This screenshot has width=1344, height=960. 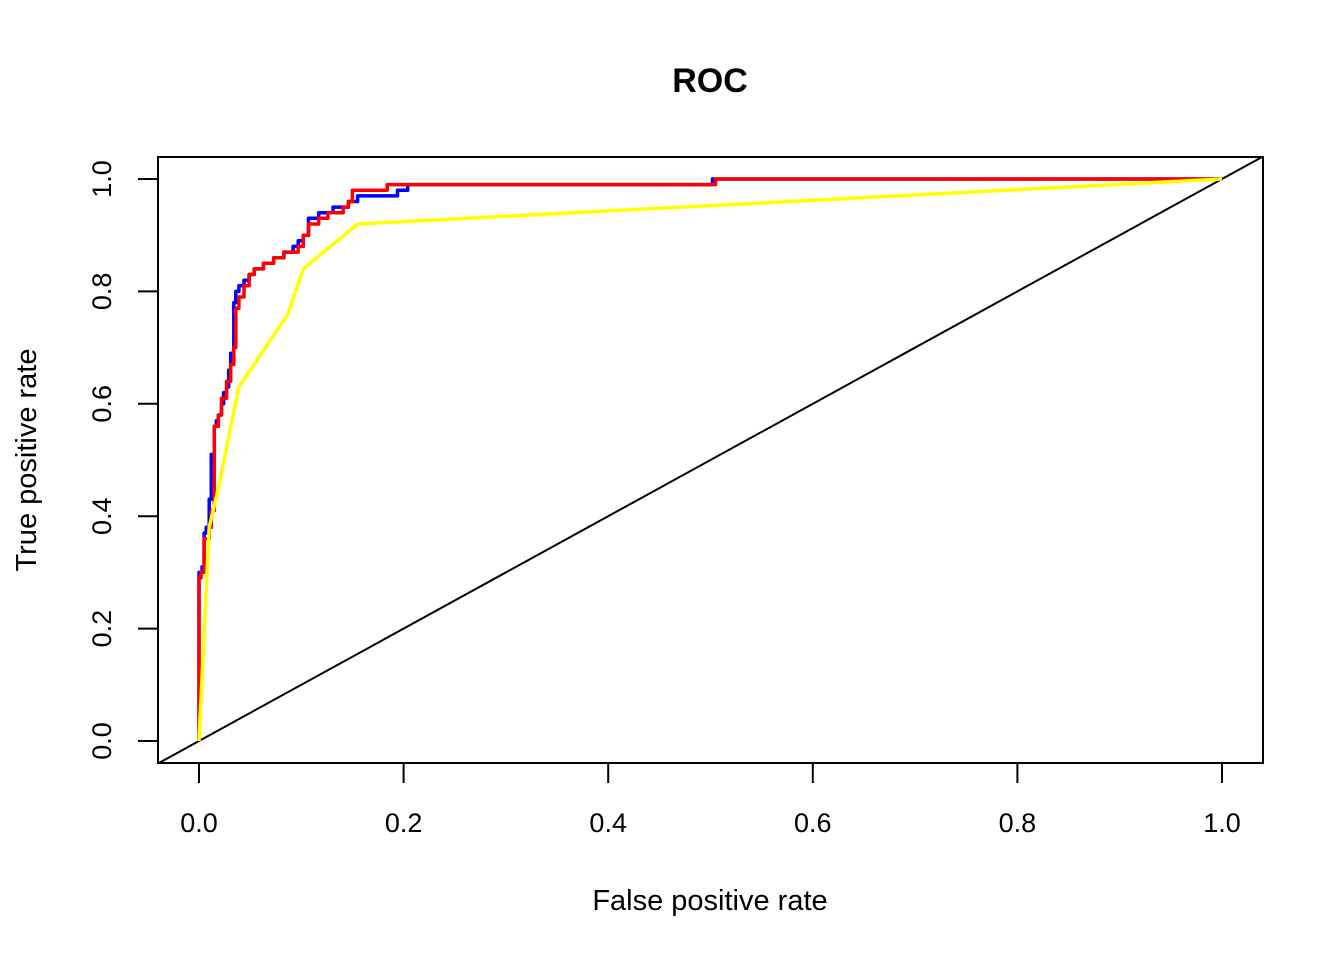 What do you see at coordinates (710, 81) in the screenshot?
I see `chart-title: ROC` at bounding box center [710, 81].